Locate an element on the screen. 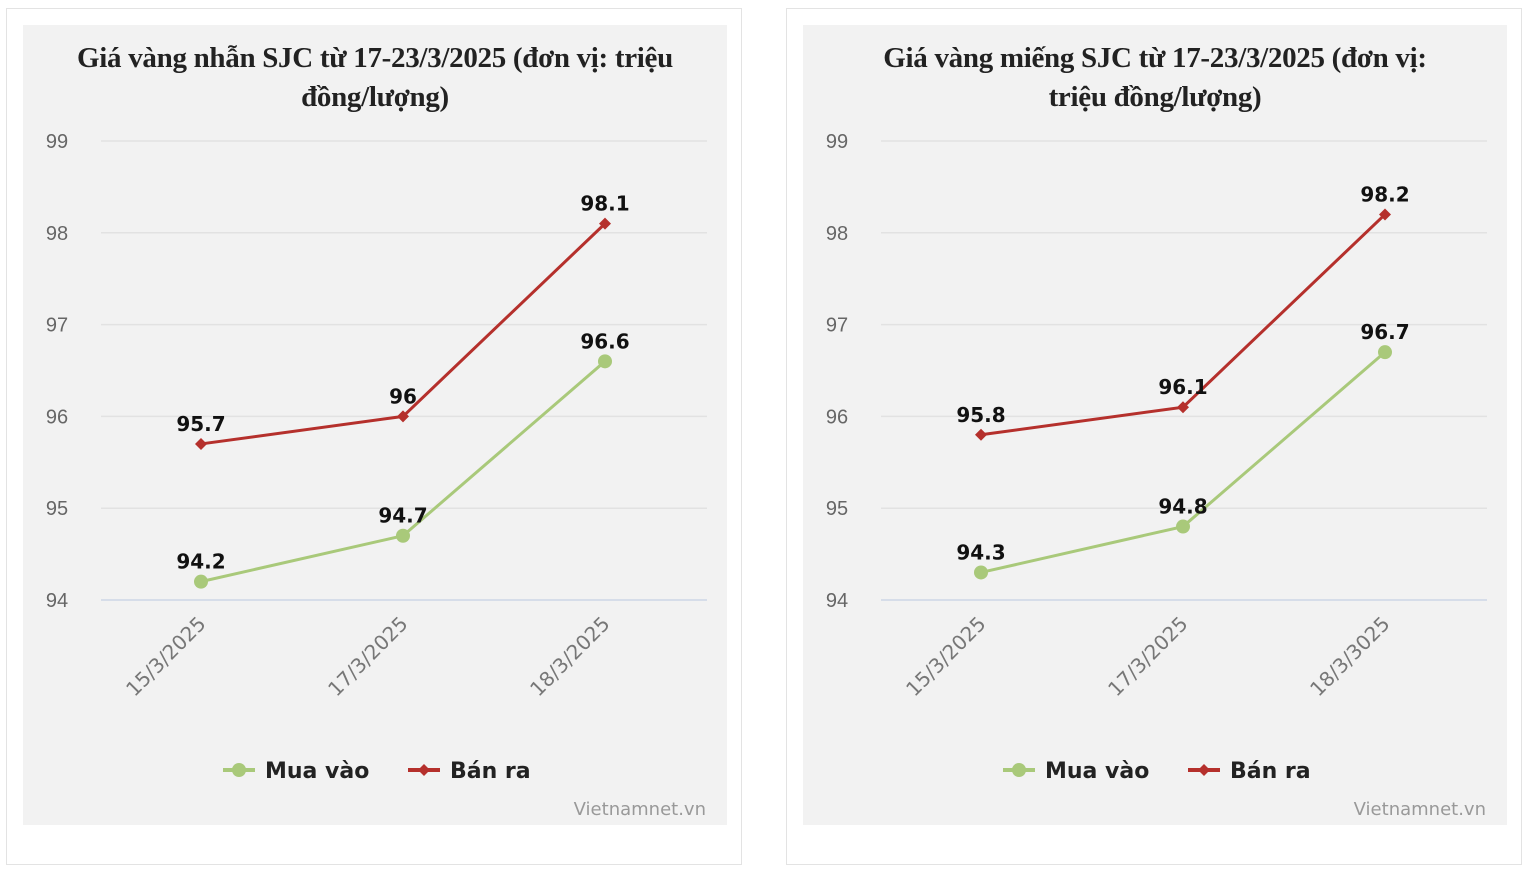  data-label: 98.2 is located at coordinates (1384, 194).